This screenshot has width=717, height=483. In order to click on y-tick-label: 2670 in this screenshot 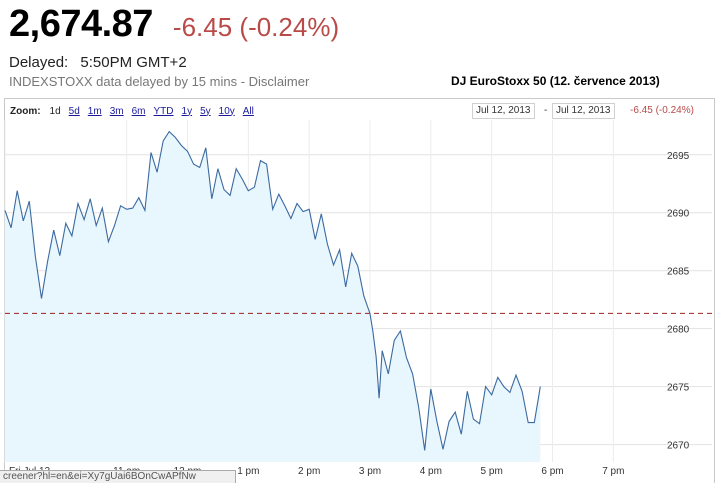, I will do `click(678, 446)`.